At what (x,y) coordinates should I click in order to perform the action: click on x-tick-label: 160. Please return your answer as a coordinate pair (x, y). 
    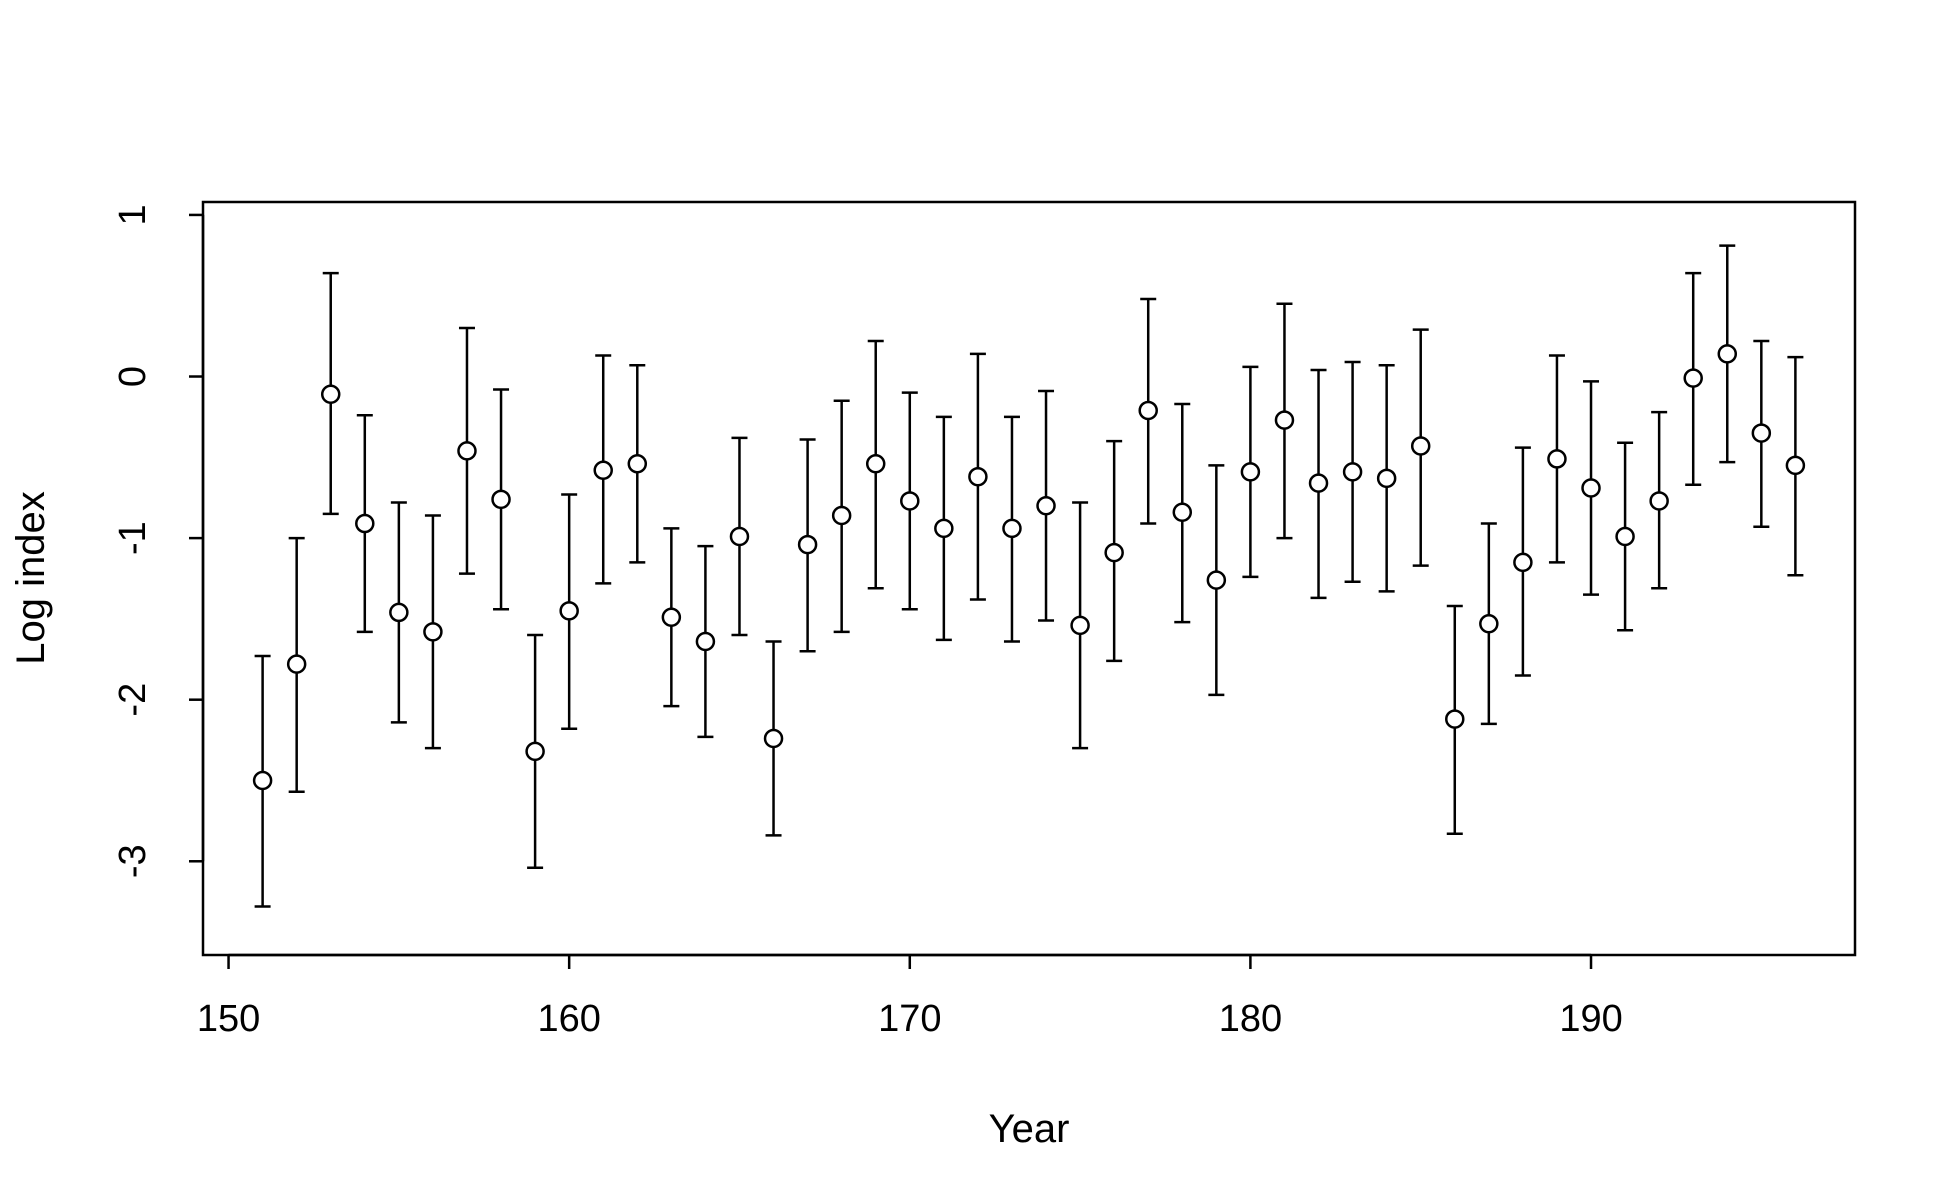
    Looking at the image, I should click on (568, 1019).